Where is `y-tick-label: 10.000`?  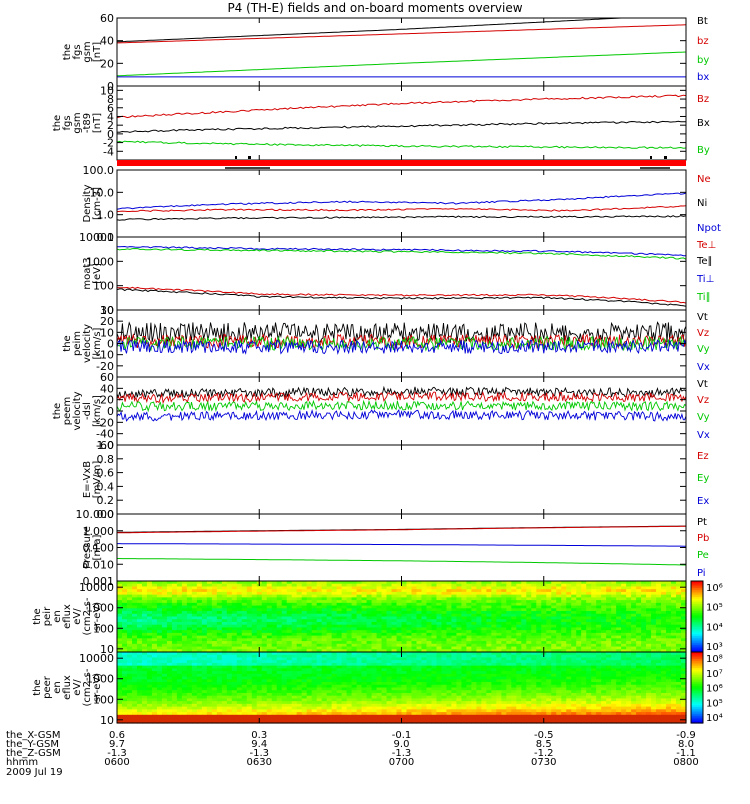
y-tick-label: 10.000 is located at coordinates (95, 514).